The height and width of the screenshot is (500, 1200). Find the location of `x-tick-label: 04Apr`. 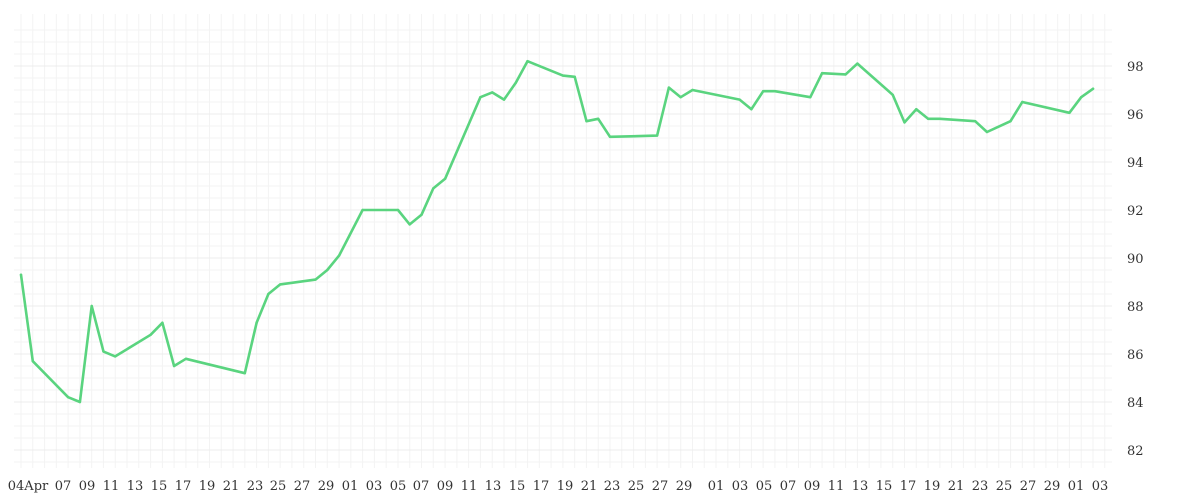

x-tick-label: 04Apr is located at coordinates (28, 486).